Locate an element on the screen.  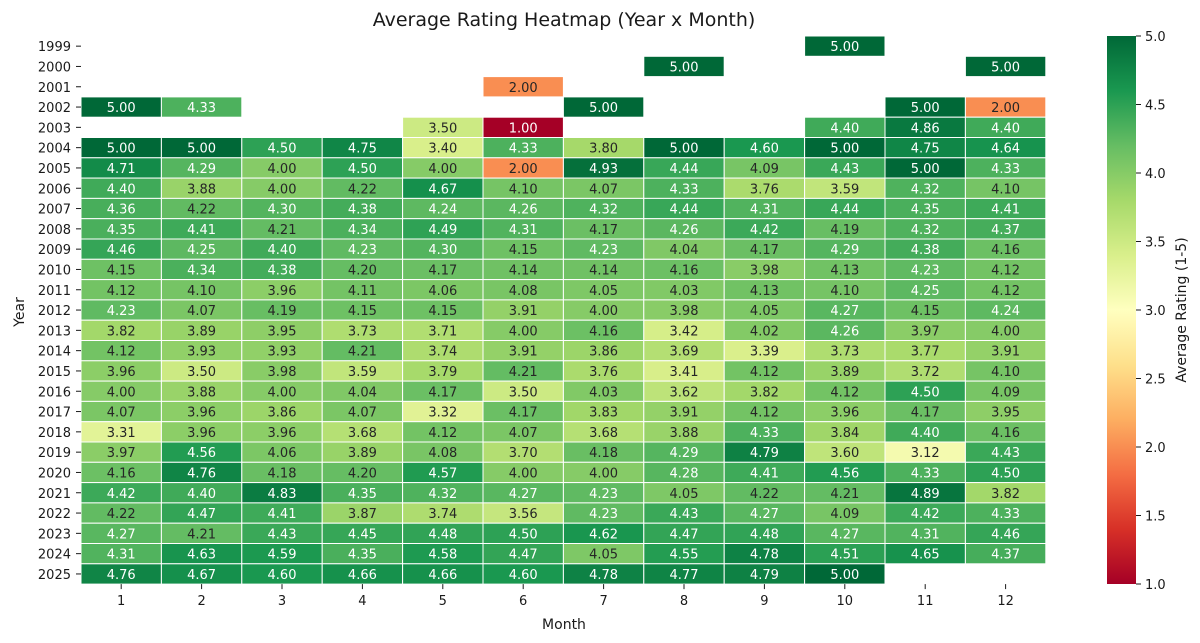
y-tick-label: 2011 is located at coordinates (54, 291).